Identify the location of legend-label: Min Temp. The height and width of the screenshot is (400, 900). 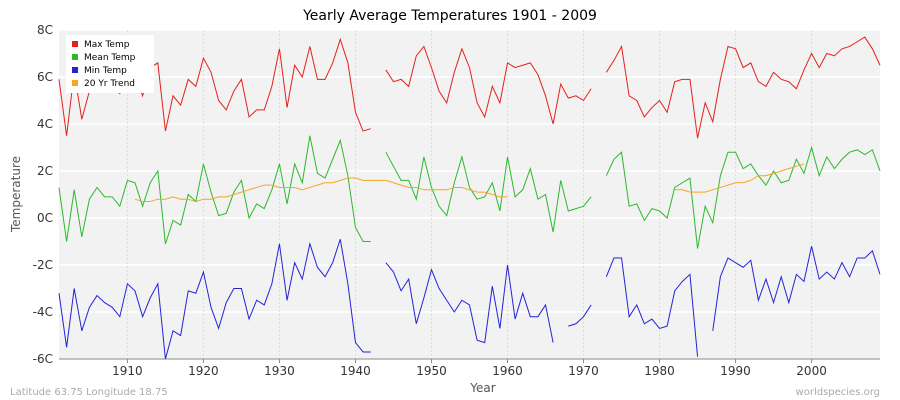
(105, 71).